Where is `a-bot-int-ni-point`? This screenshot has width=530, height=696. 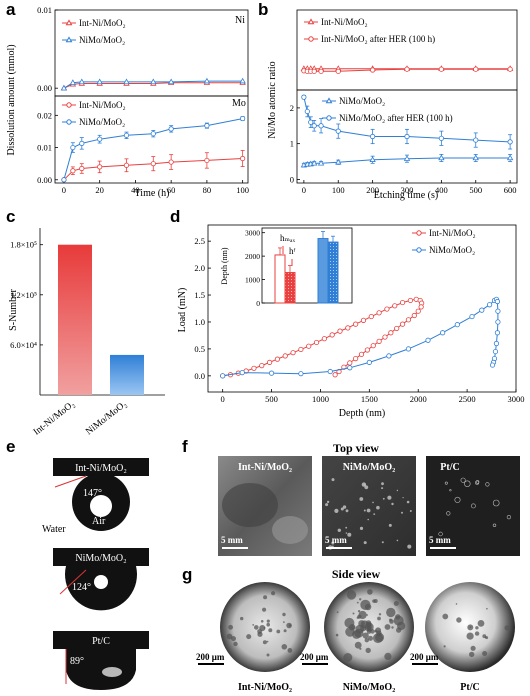 a-bot-int-ni-point is located at coordinates (73, 171).